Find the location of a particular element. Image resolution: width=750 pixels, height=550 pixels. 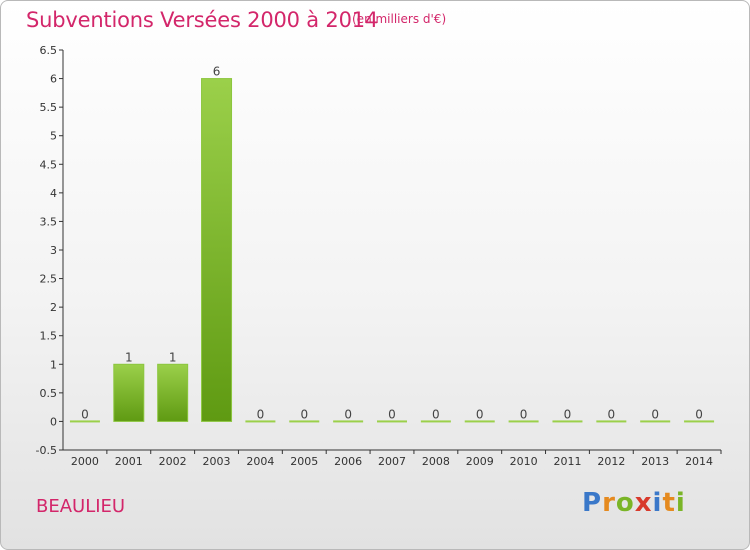

city-name: BEAULIEU is located at coordinates (81, 506).